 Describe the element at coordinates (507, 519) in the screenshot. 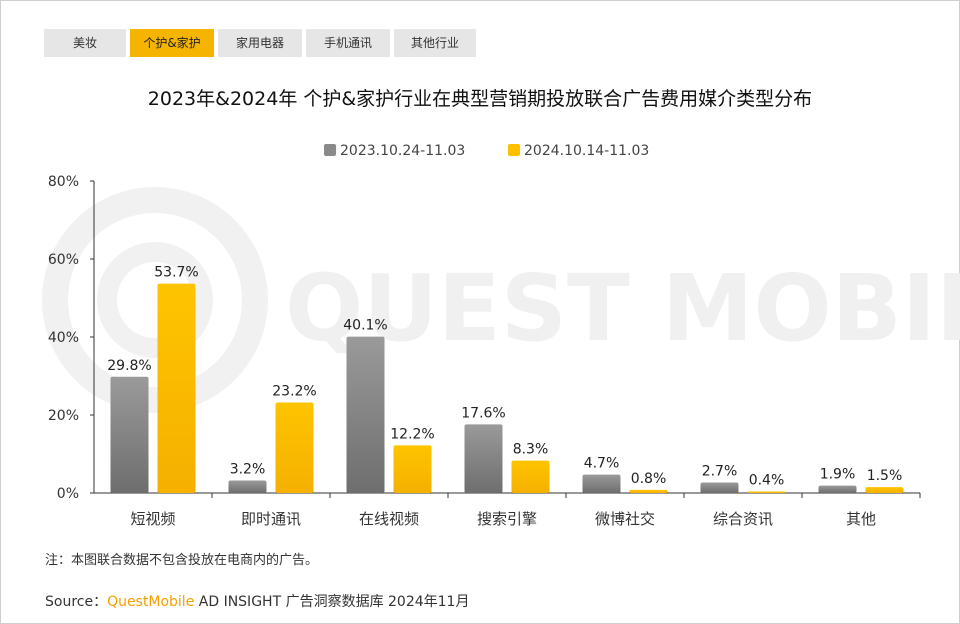

I see `x-tick-label: 搜索引擎` at that location.